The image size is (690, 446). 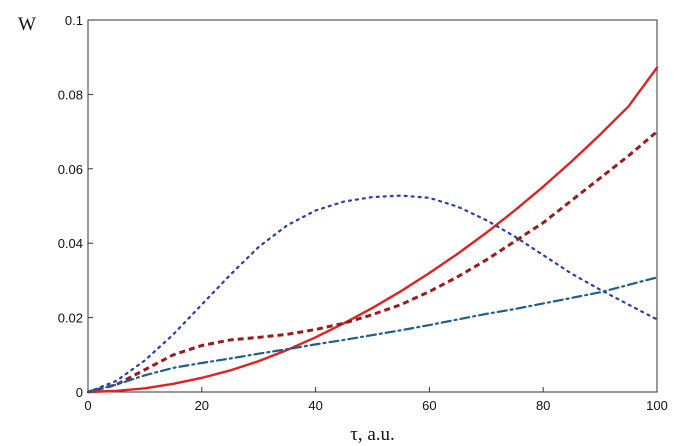 What do you see at coordinates (372, 389) in the screenshot?
I see `x-tick-marks` at bounding box center [372, 389].